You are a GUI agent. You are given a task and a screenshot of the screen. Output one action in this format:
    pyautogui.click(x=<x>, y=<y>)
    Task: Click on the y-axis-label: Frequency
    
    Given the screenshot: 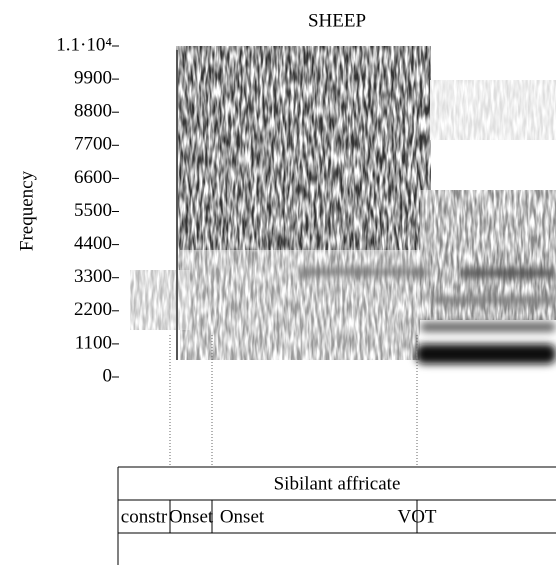 What is the action you would take?
    pyautogui.click(x=26, y=210)
    